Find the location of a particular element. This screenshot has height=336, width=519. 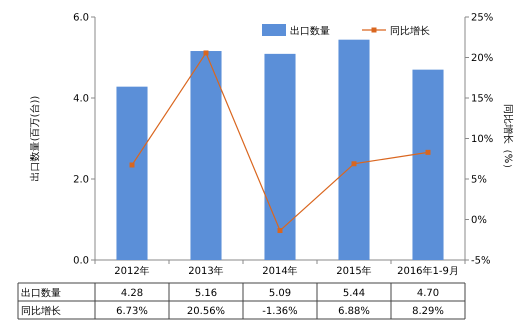

legend-label: 出口数量 is located at coordinates (310, 31).